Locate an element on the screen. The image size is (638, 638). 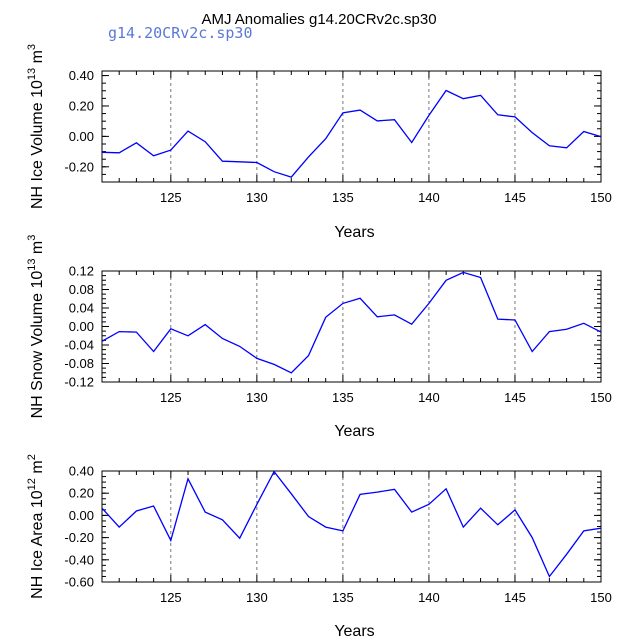
y-label-exponent: 12 is located at coordinates (32, 484).